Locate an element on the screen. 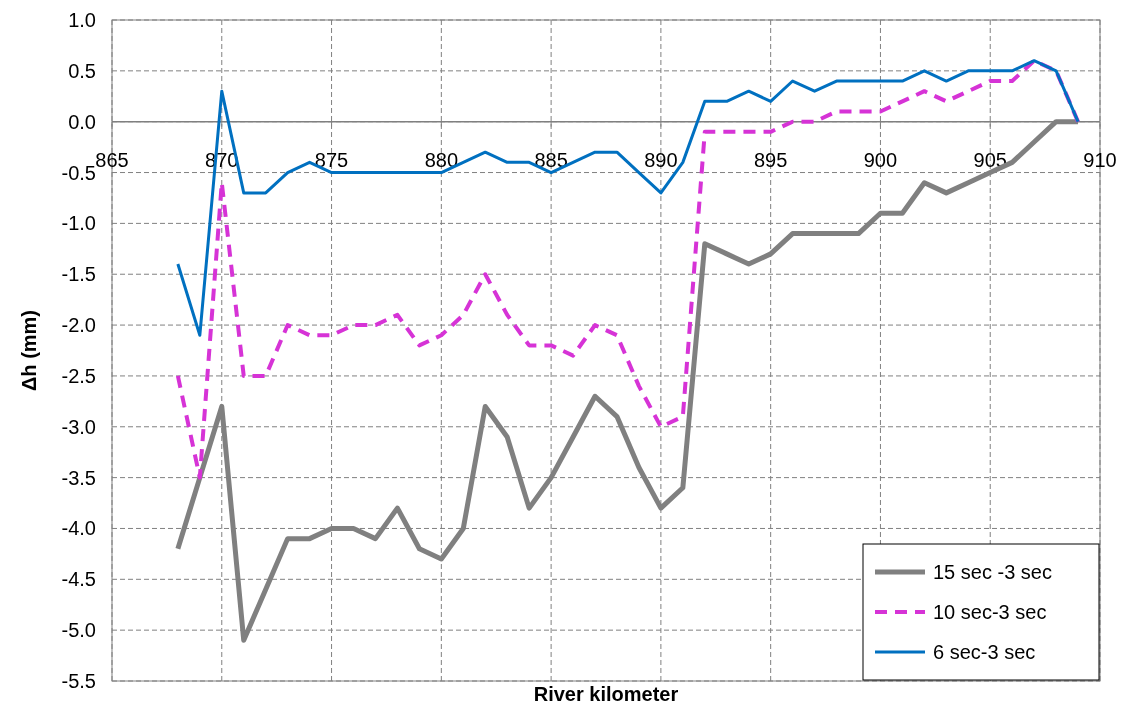 This screenshot has width=1132, height=706. y-tick-label: 0.0 is located at coordinates (82, 121).